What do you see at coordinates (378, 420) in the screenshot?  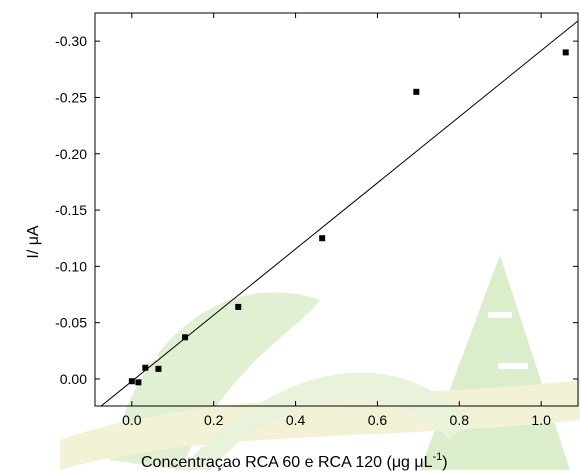 I see `x-tick-label: 0.6` at bounding box center [378, 420].